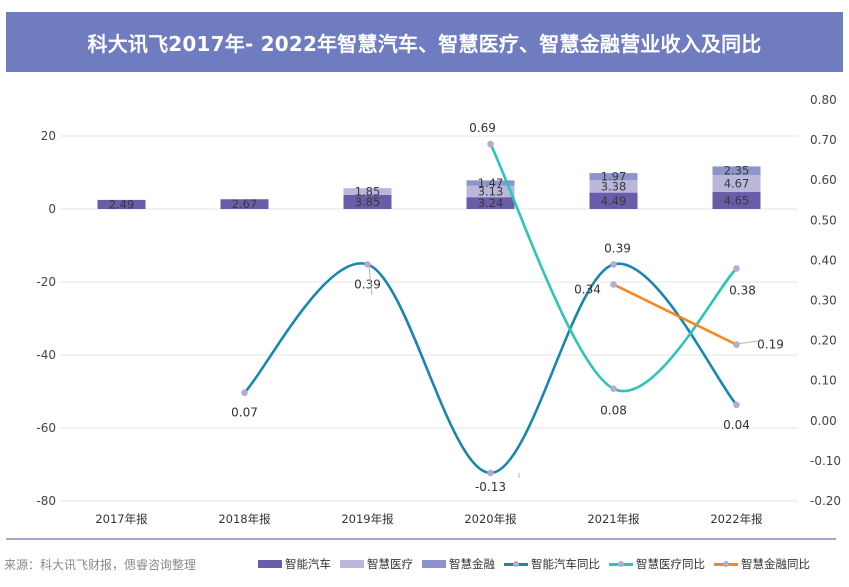 The image size is (849, 587). Describe the element at coordinates (308, 564) in the screenshot. I see `legend-label: 智能汽车` at that location.